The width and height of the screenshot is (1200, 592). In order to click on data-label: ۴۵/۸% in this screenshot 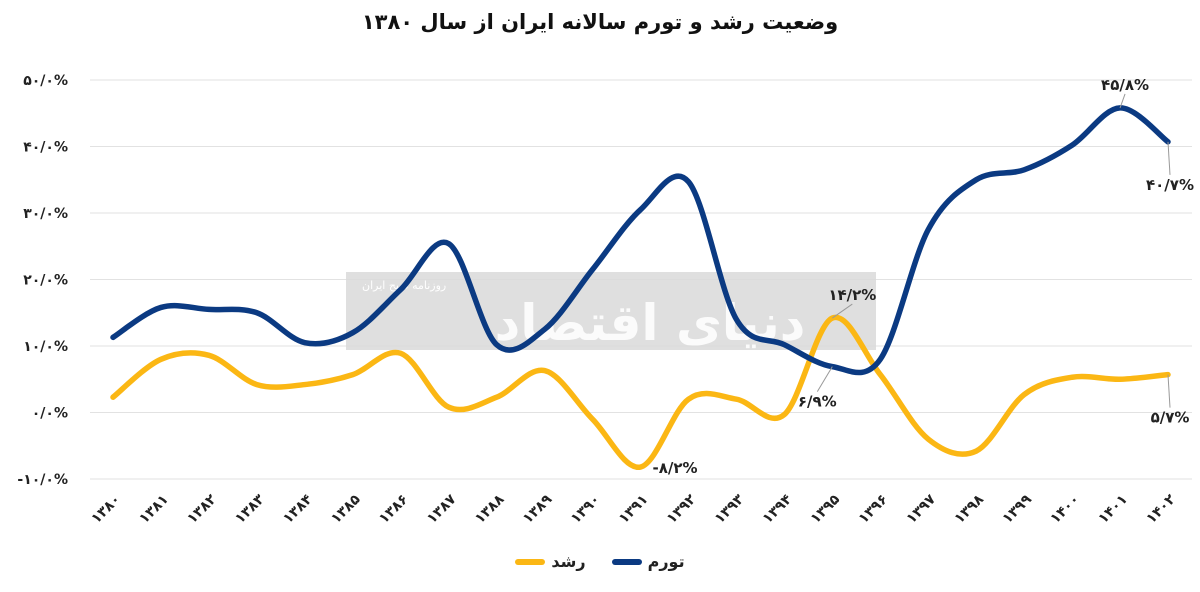, I will do `click(1125, 85)`.